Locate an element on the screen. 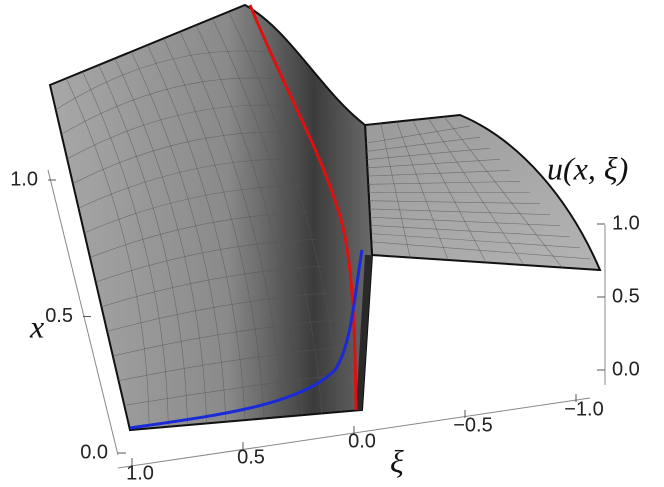 Image resolution: width=664 pixels, height=487 pixels. blue-curve is located at coordinates (246, 339).